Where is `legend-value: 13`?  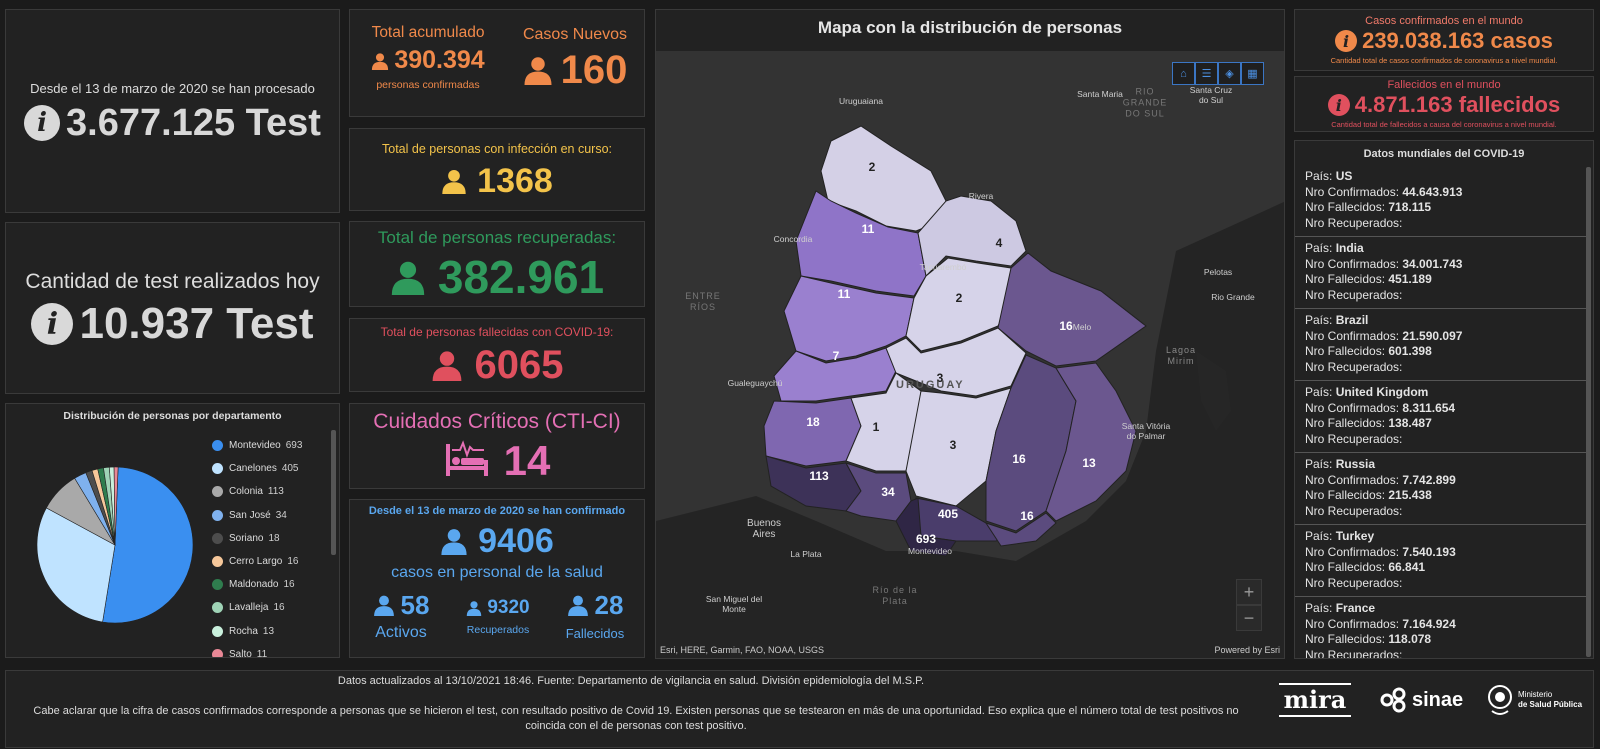
legend-value: 13 is located at coordinates (268, 631).